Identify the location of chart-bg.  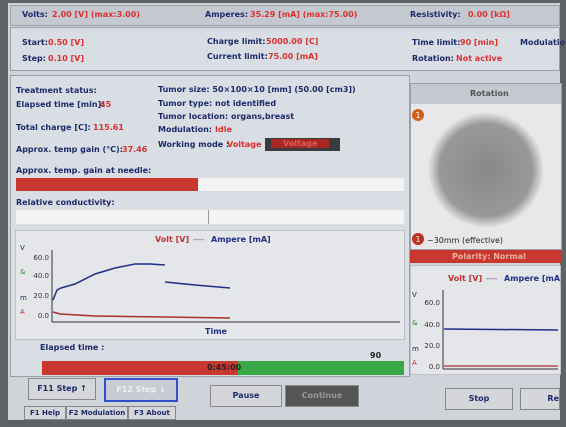
(485, 320).